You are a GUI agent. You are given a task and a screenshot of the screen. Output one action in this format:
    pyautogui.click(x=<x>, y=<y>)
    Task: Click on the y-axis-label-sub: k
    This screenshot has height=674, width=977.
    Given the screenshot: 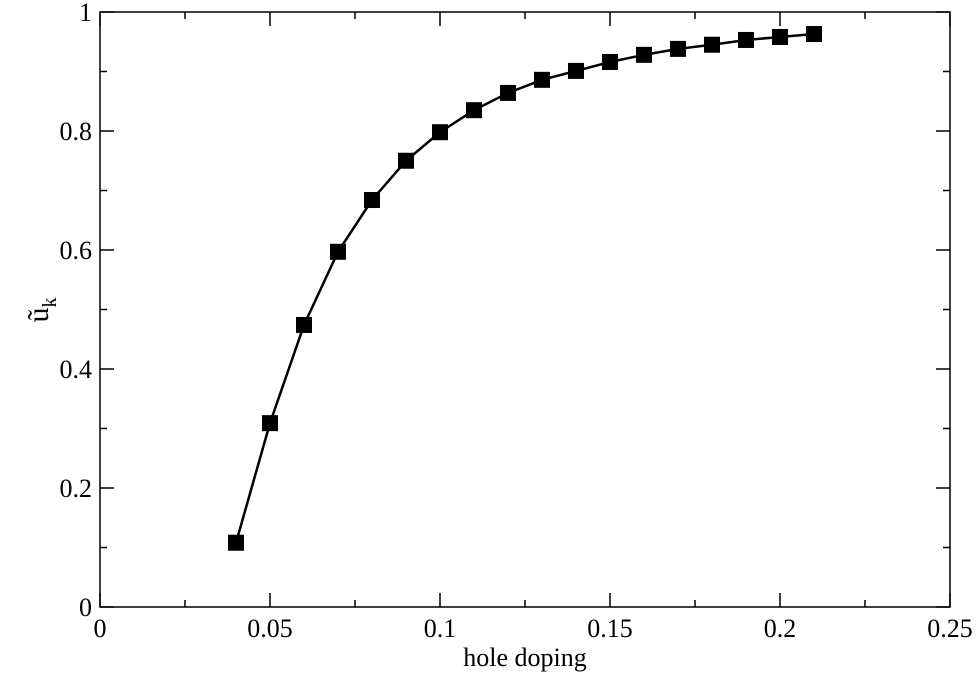 What is the action you would take?
    pyautogui.click(x=50, y=303)
    